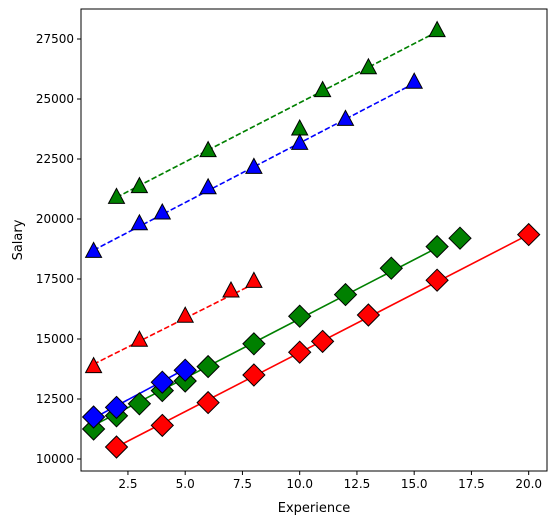 The width and height of the screenshot is (558, 525). What do you see at coordinates (528, 484) in the screenshot?
I see `x-tick-label-7: 20.0` at bounding box center [528, 484].